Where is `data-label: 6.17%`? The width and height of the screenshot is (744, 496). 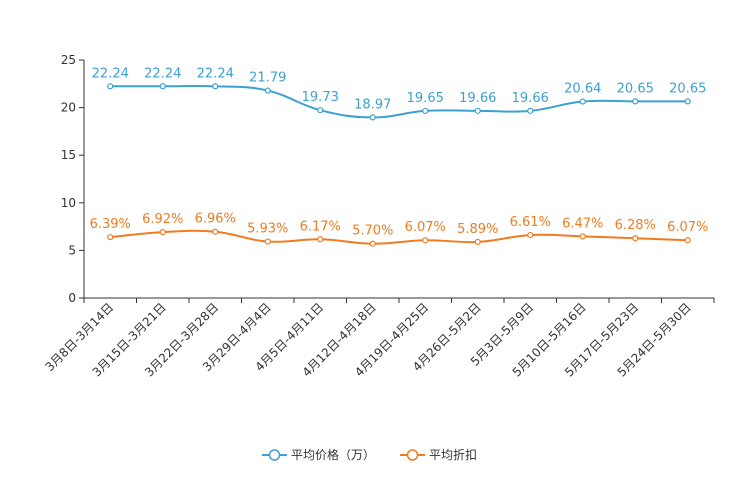
data-label: 6.17% is located at coordinates (320, 226).